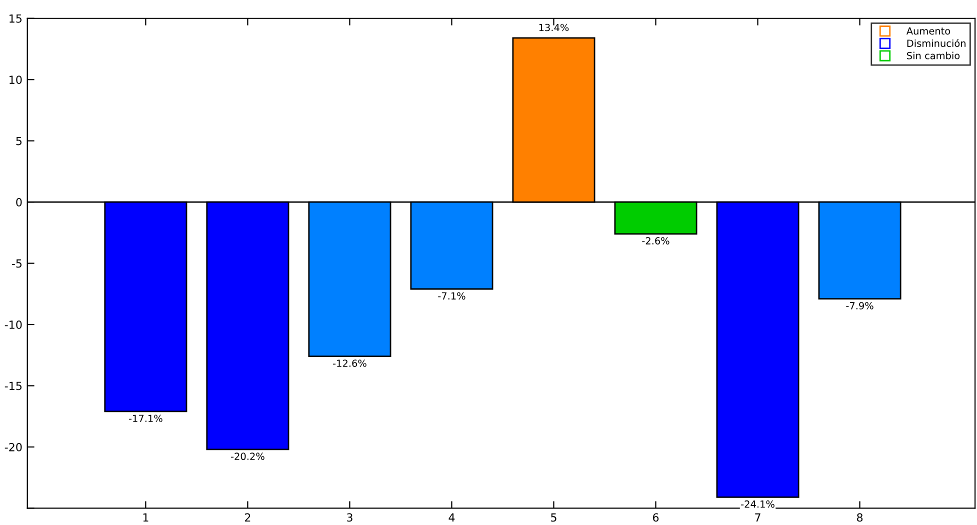 This screenshot has width=977, height=525. What do you see at coordinates (19, 202) in the screenshot?
I see `y-tick-label: 0` at bounding box center [19, 202].